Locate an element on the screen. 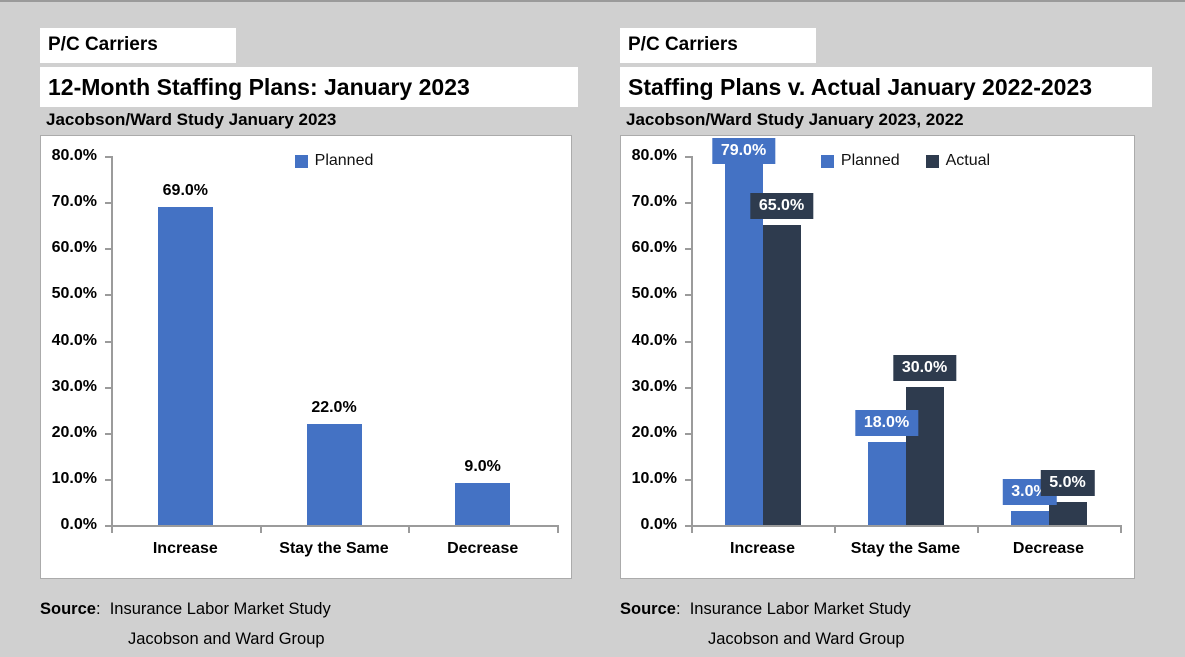  value-label-actual-stay-the-same: 30.0% is located at coordinates (924, 367).